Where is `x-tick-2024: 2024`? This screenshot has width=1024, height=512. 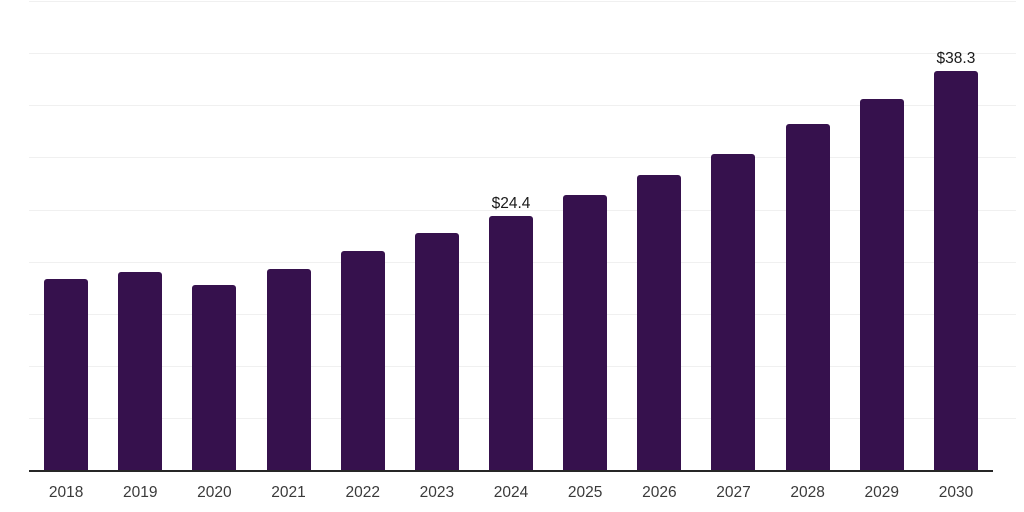 x-tick-2024: 2024 is located at coordinates (511, 492).